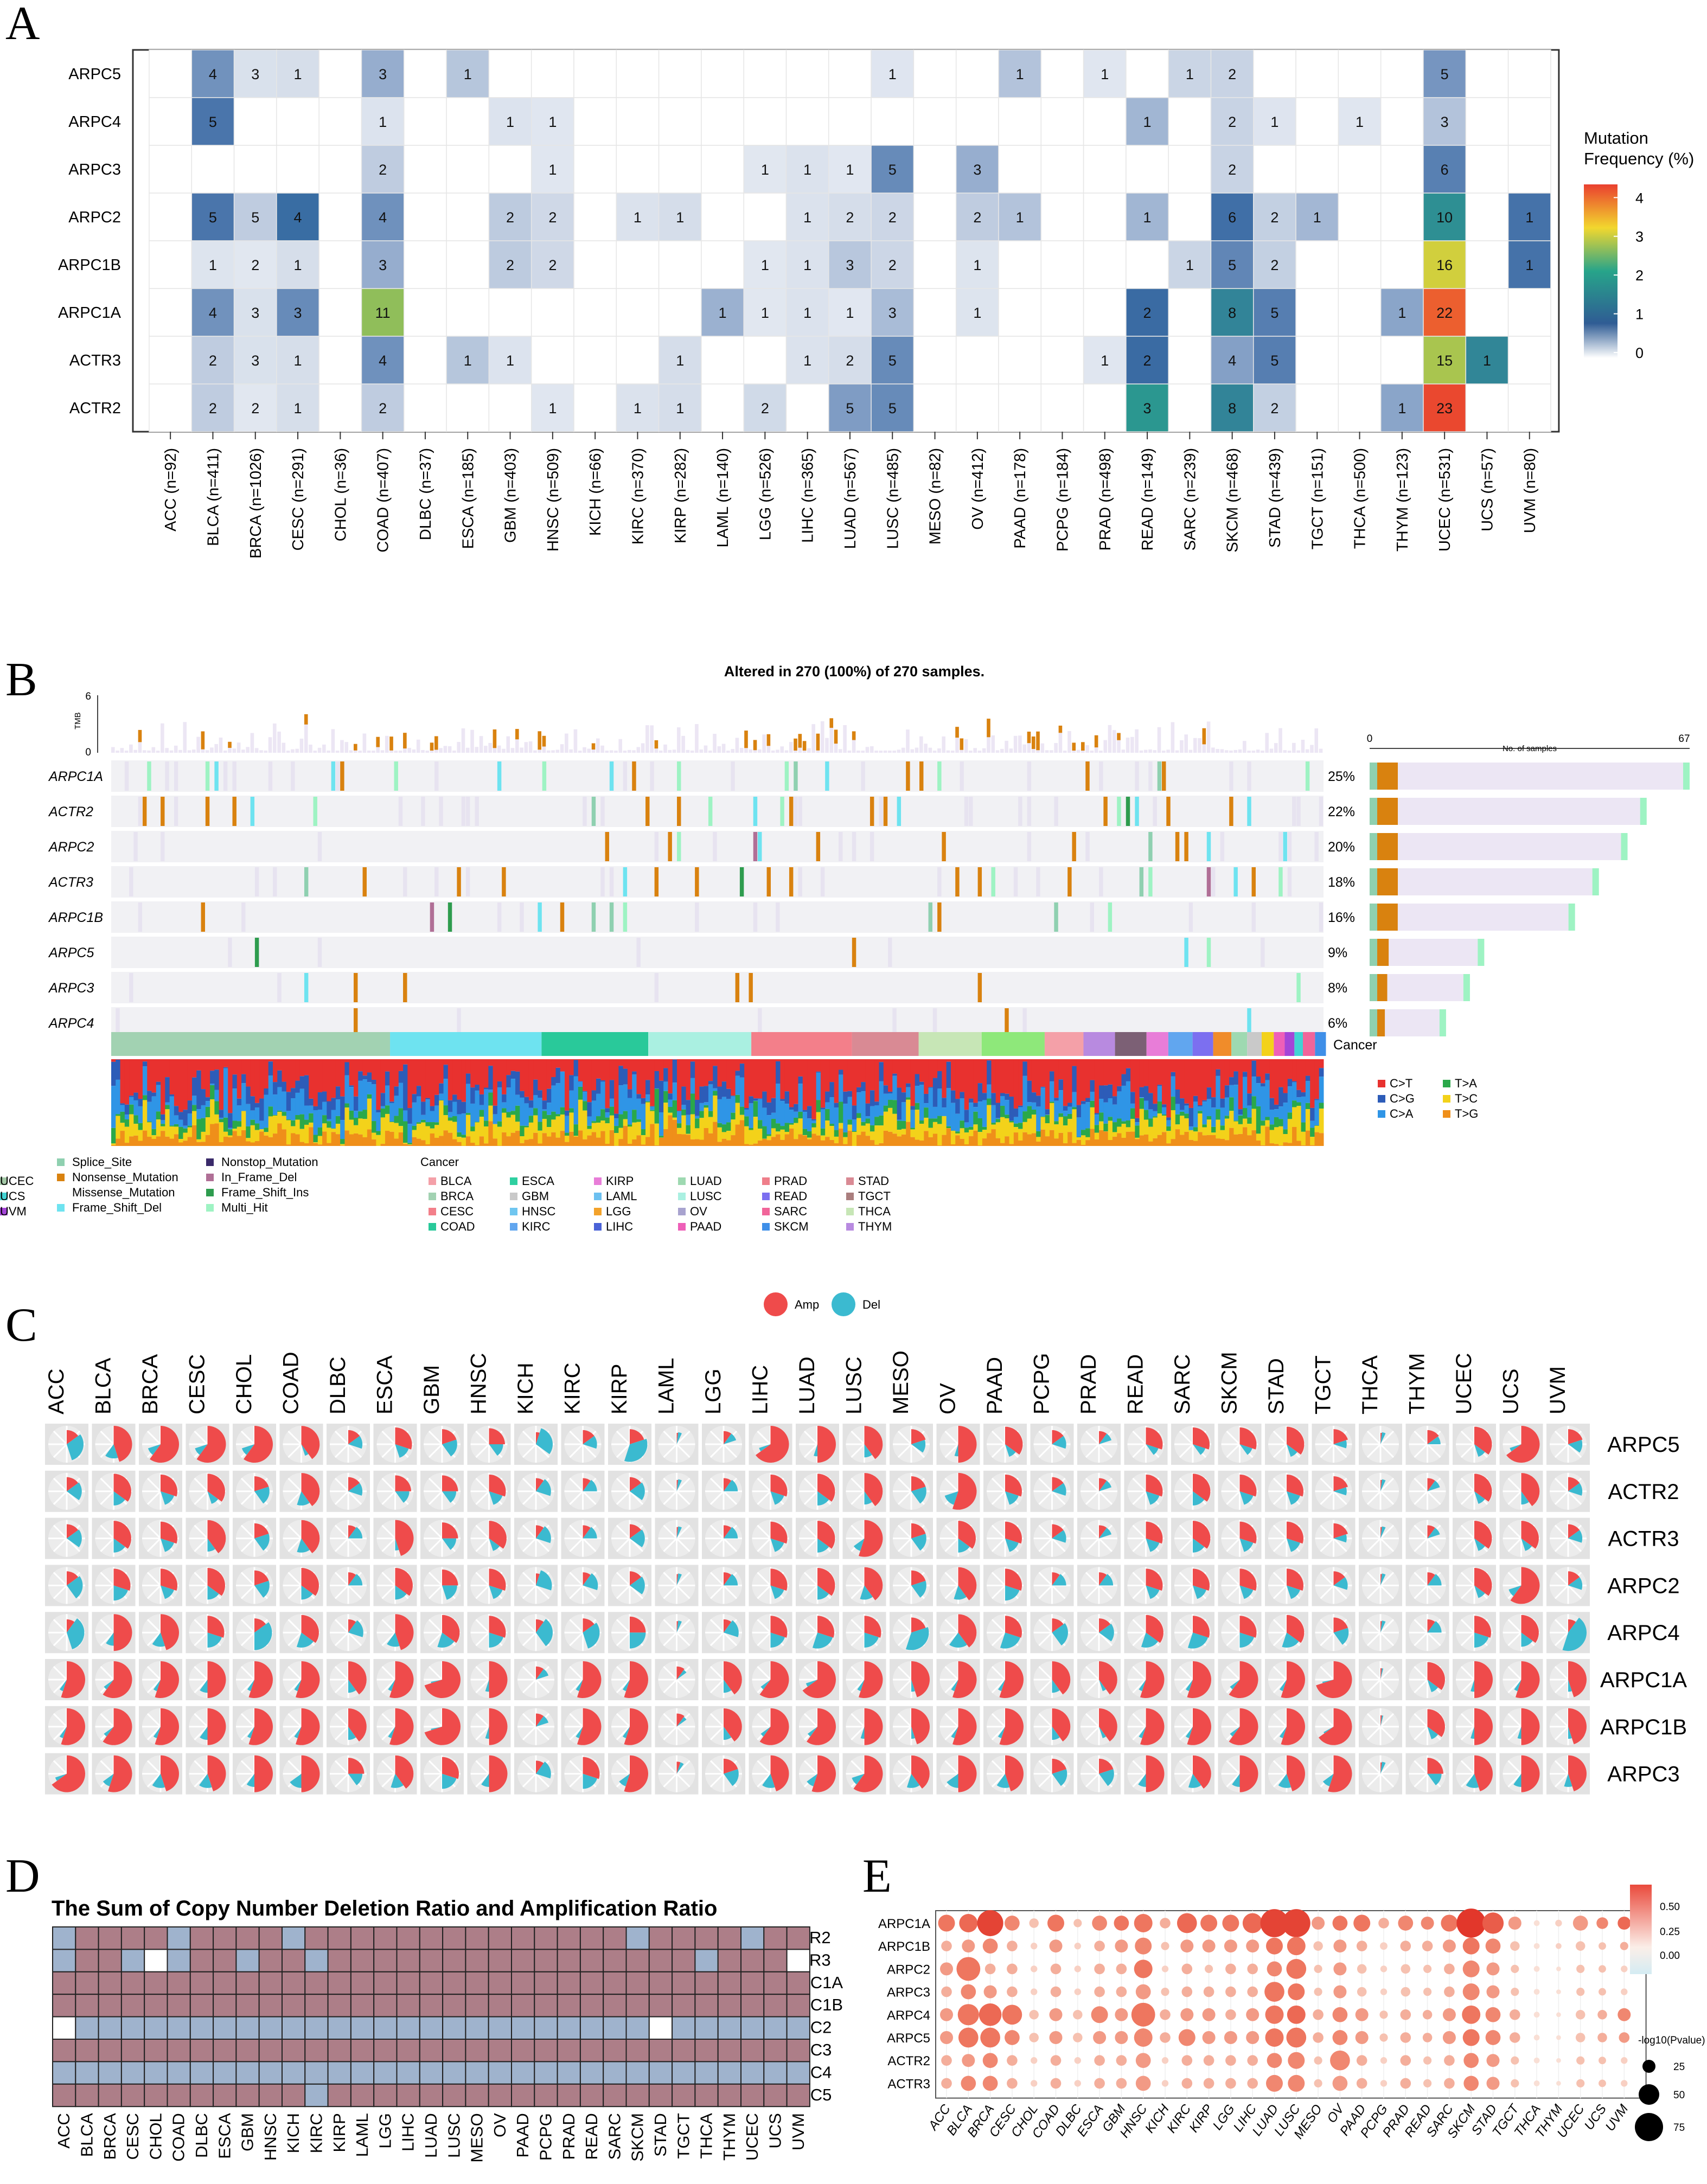 This screenshot has height=2184, width=1707. What do you see at coordinates (935, 497) in the screenshot?
I see `cancer-label-a: MESO (n=82)` at bounding box center [935, 497].